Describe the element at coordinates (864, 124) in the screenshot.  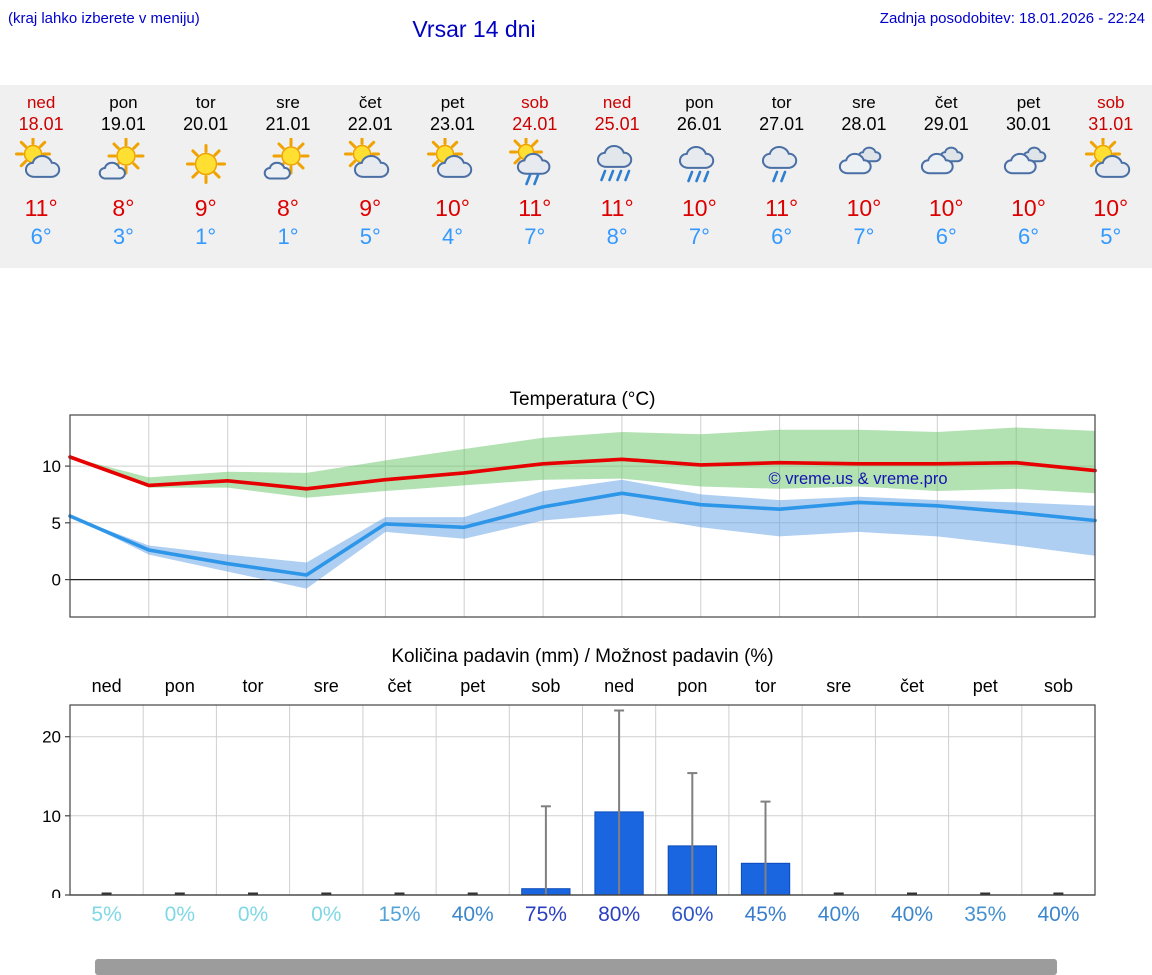
I see `day-date: 28.01` at that location.